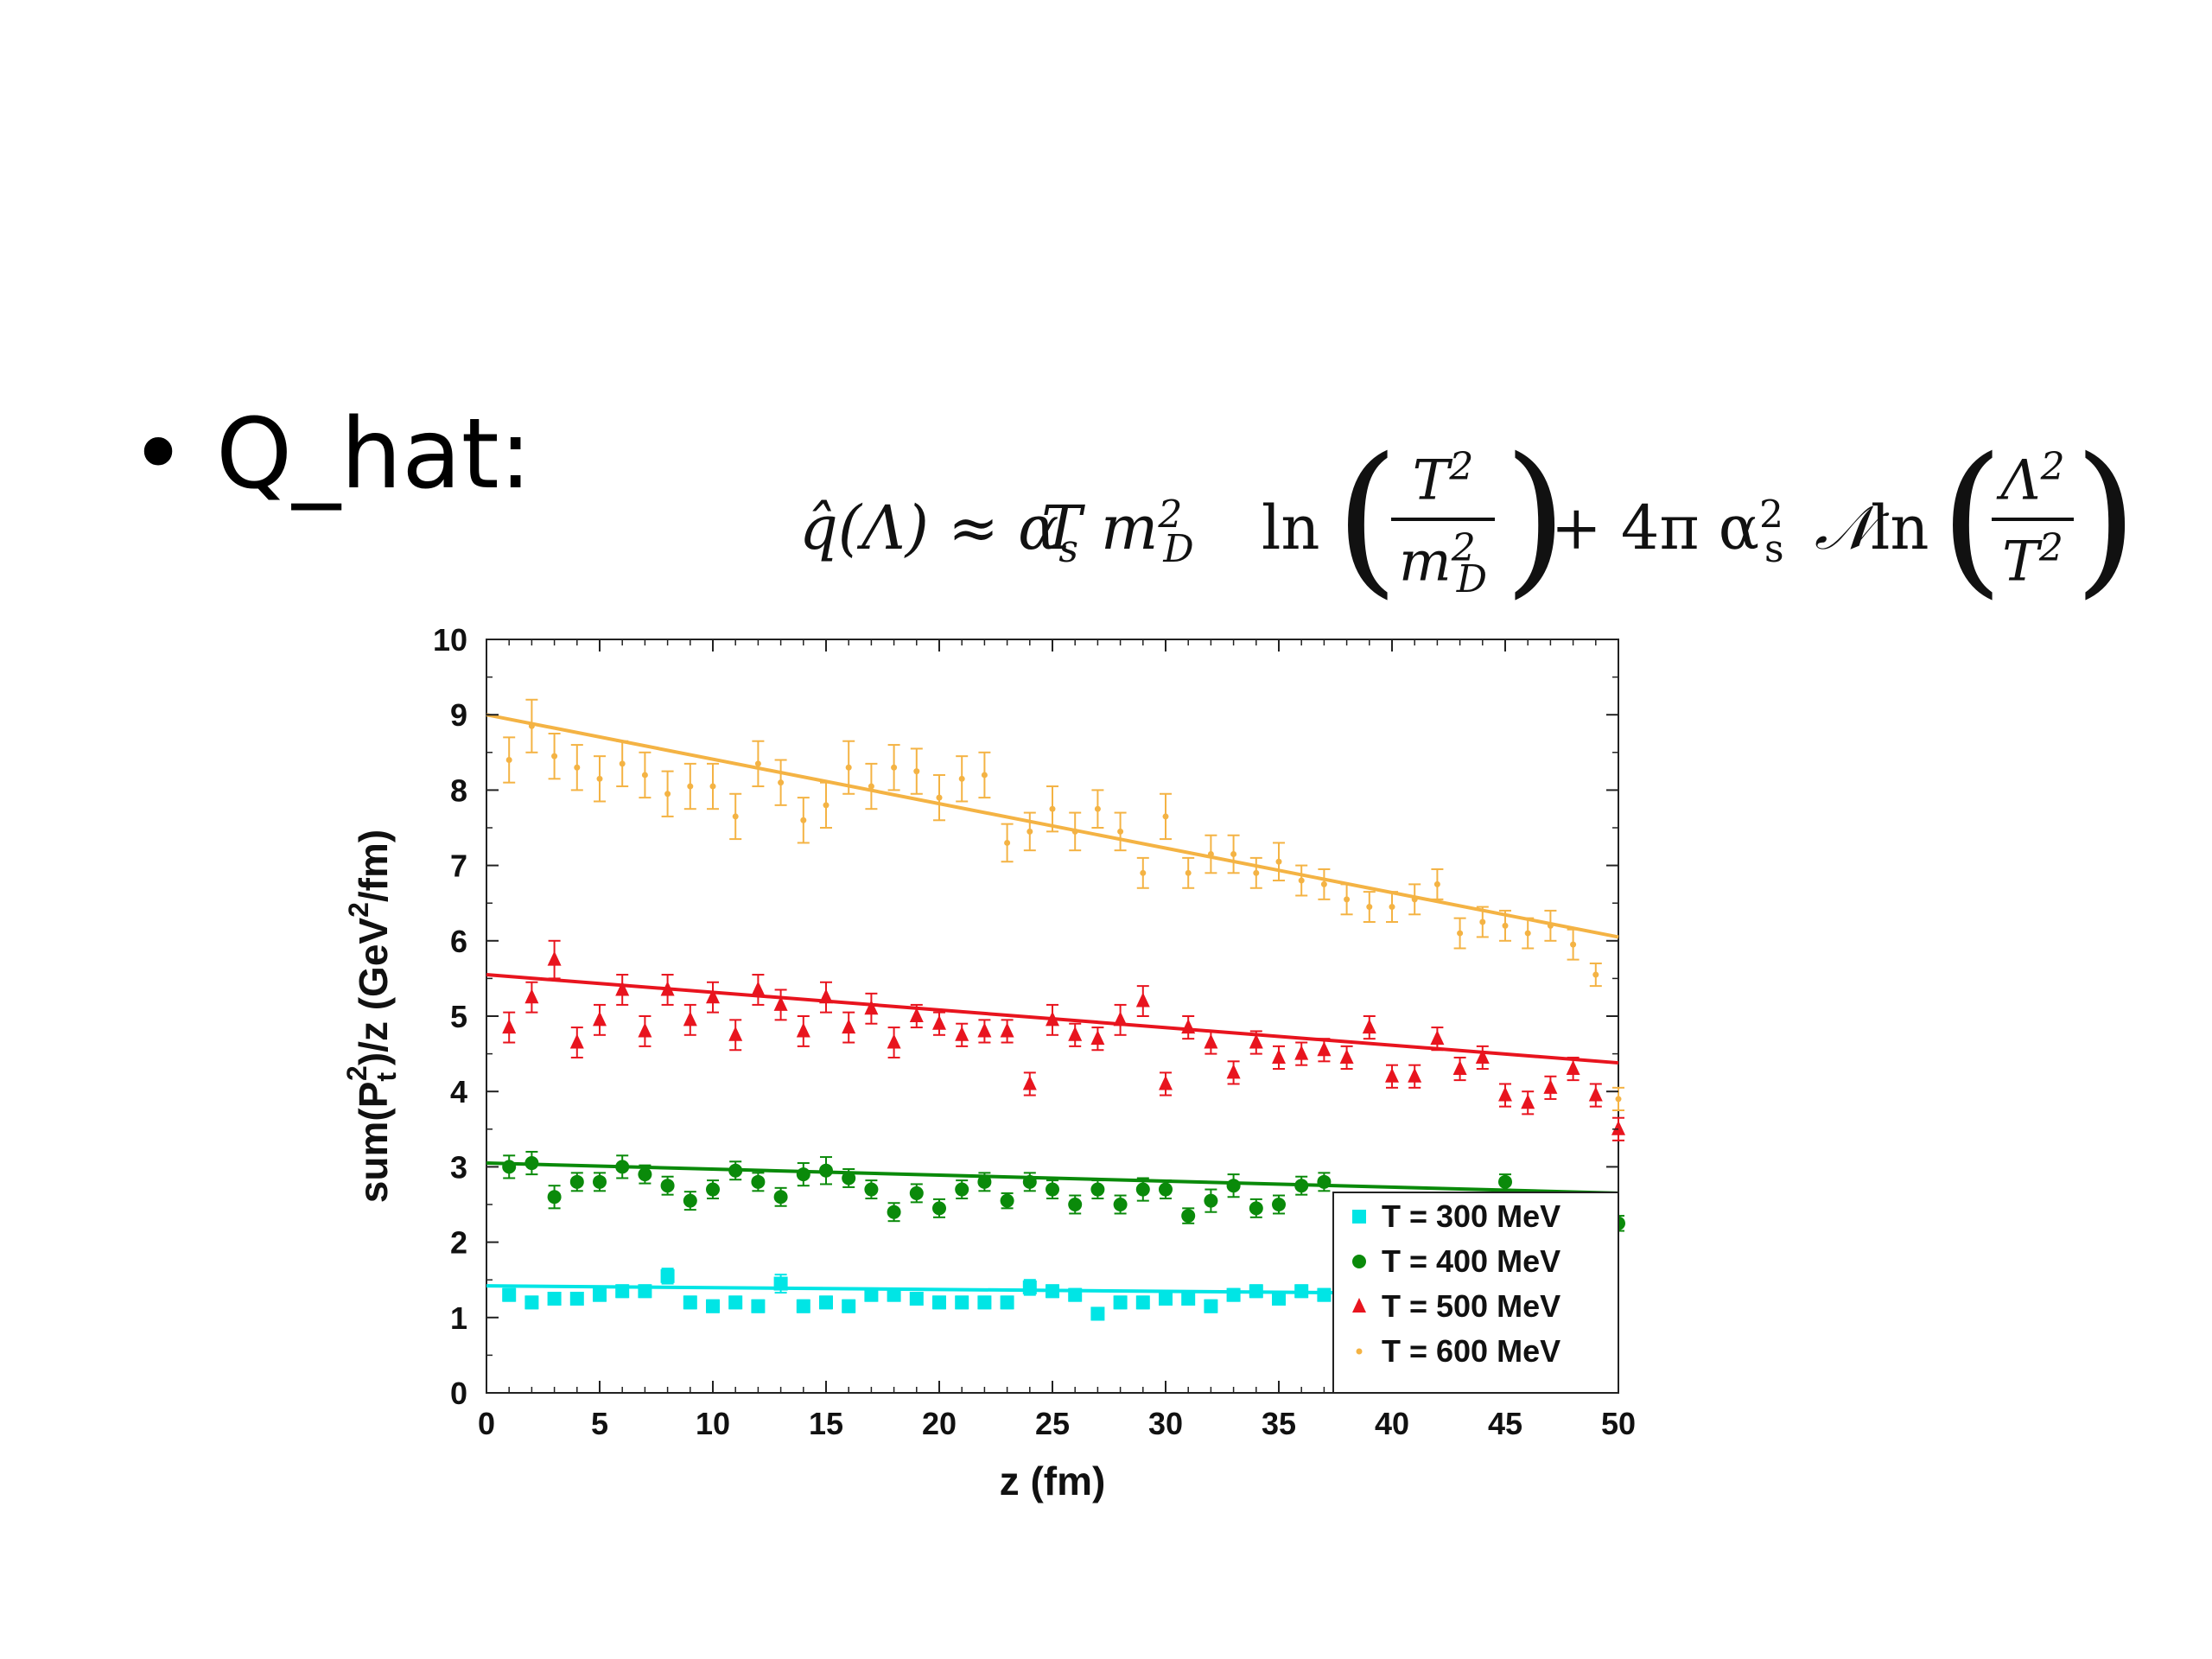  What do you see at coordinates (1392, 1423) in the screenshot?
I see `x-tick-label: 40` at bounding box center [1392, 1423].